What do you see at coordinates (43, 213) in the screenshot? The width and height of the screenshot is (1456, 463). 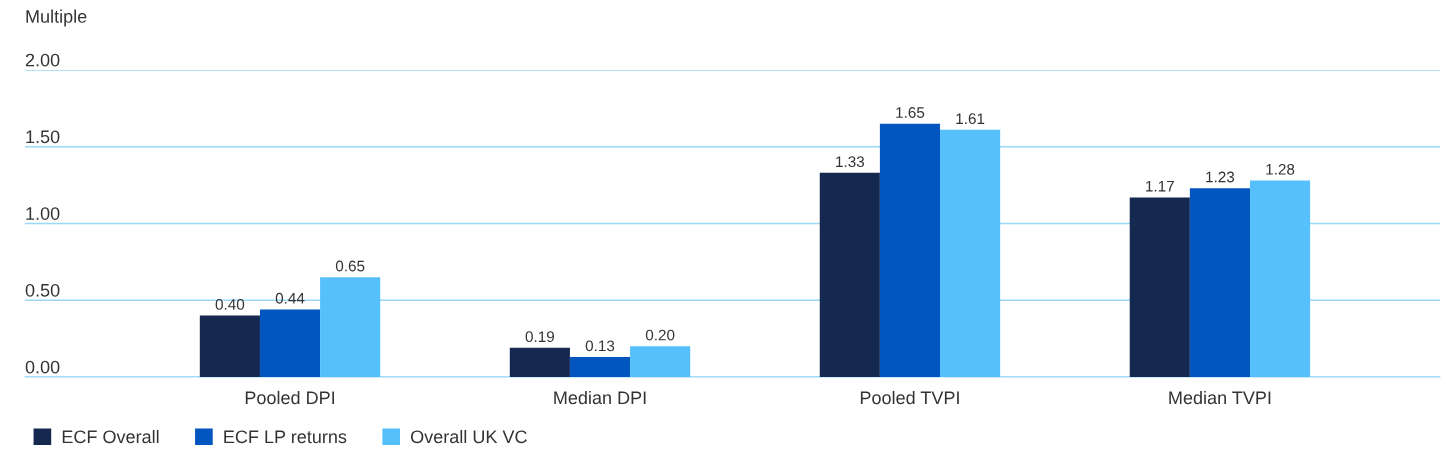 I see `y-tick-label: 1.00` at bounding box center [43, 213].